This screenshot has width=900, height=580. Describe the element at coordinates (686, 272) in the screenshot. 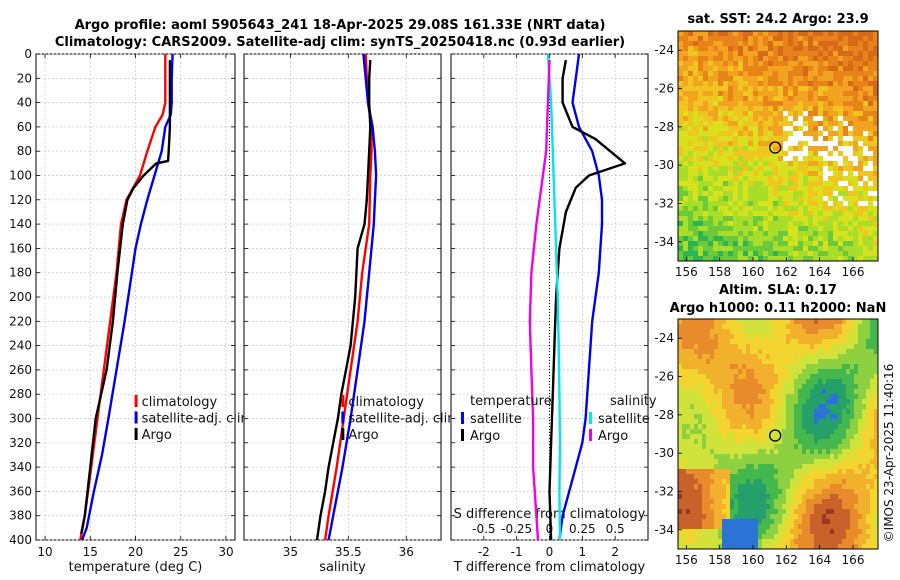

I see `sst-map-xtick-label: 156` at that location.